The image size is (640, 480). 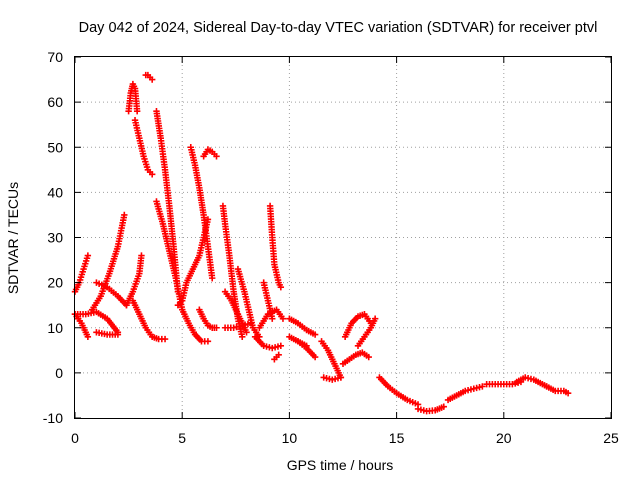 I want to click on x-tick-label: 25, so click(x=611, y=438).